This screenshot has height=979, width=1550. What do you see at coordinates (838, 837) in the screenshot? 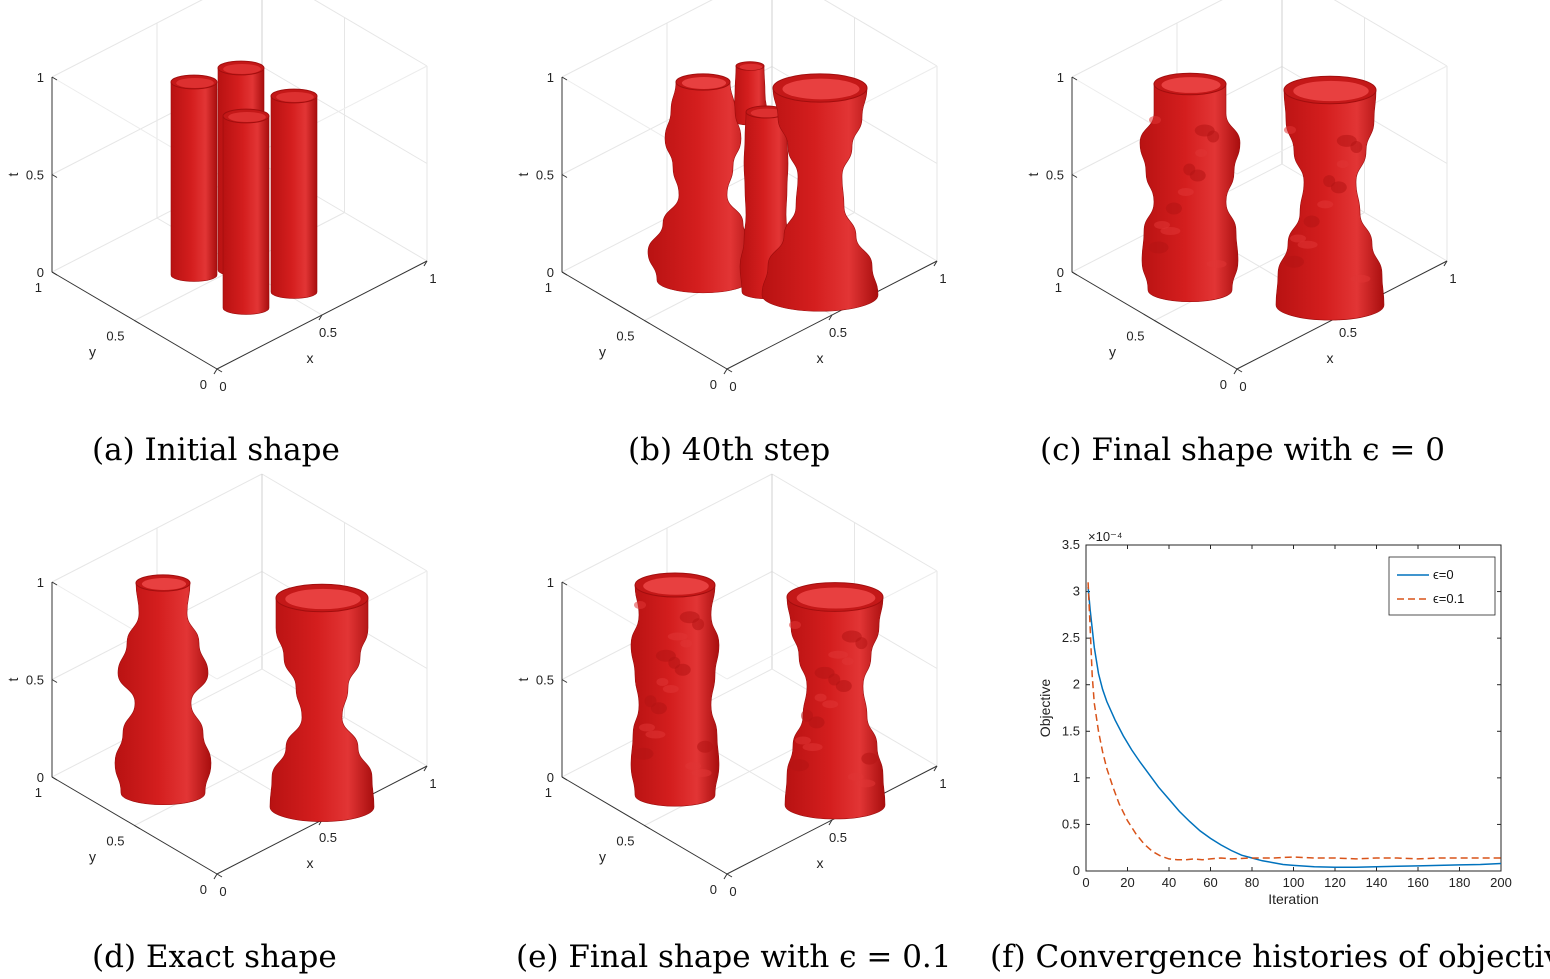
I see `x-tick-label: 0.5` at bounding box center [838, 837].